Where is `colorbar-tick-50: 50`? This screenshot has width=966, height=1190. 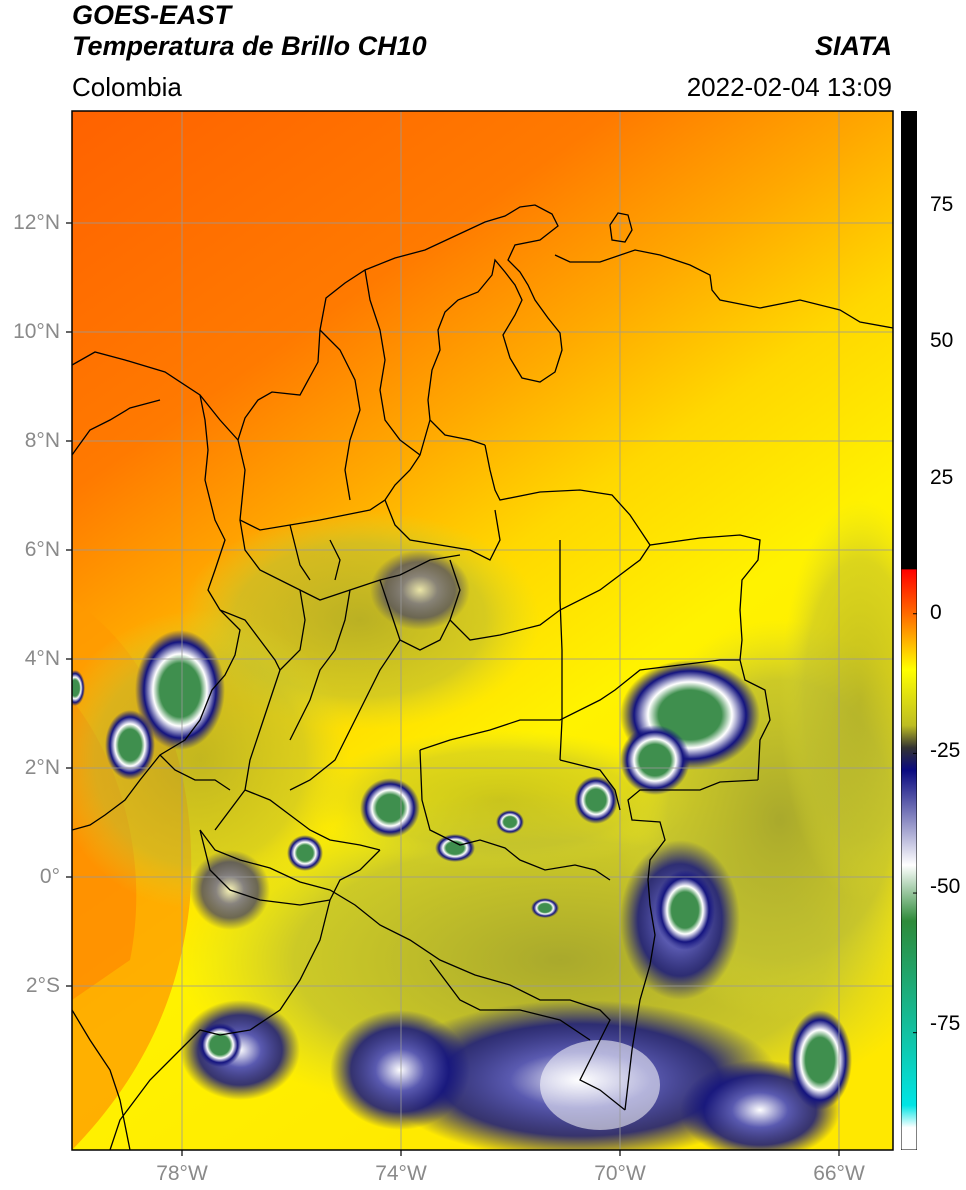
colorbar-tick-50: 50 is located at coordinates (941, 341).